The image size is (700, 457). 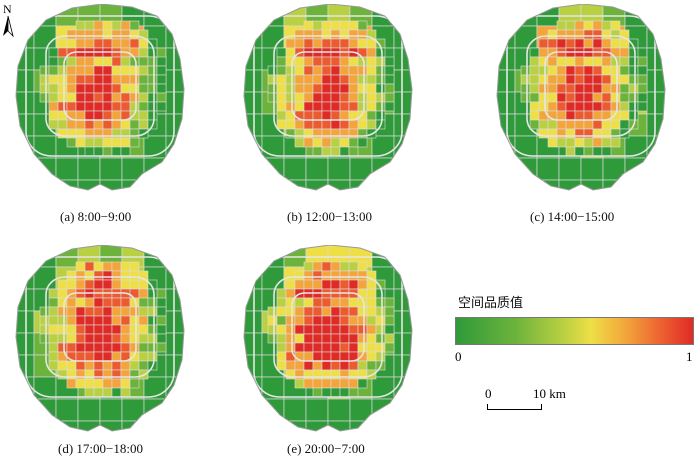 I want to click on city-boundary, so click(x=328, y=338).